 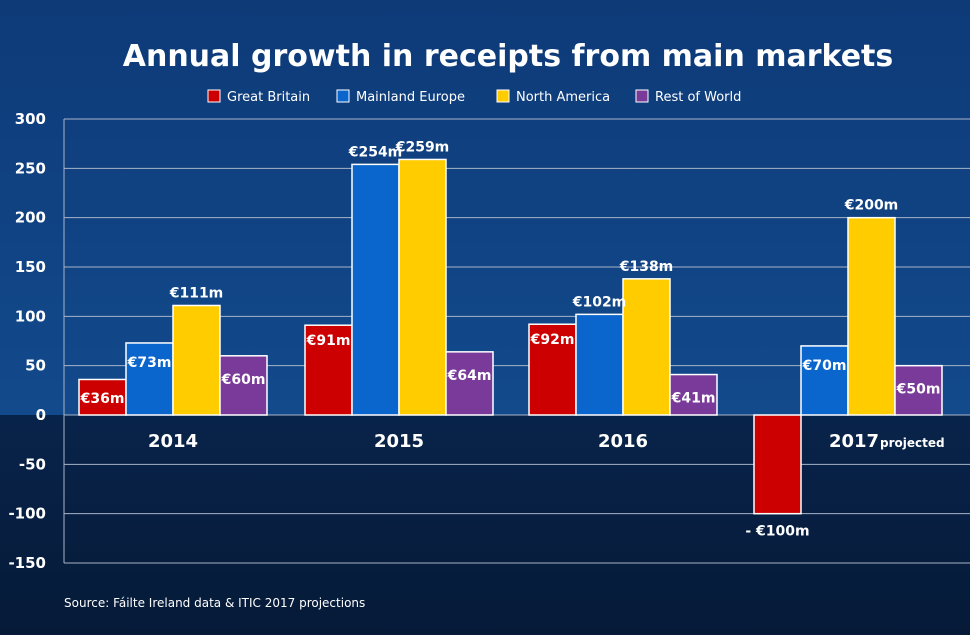 I want to click on y-tick-label: 250, so click(x=30, y=168).